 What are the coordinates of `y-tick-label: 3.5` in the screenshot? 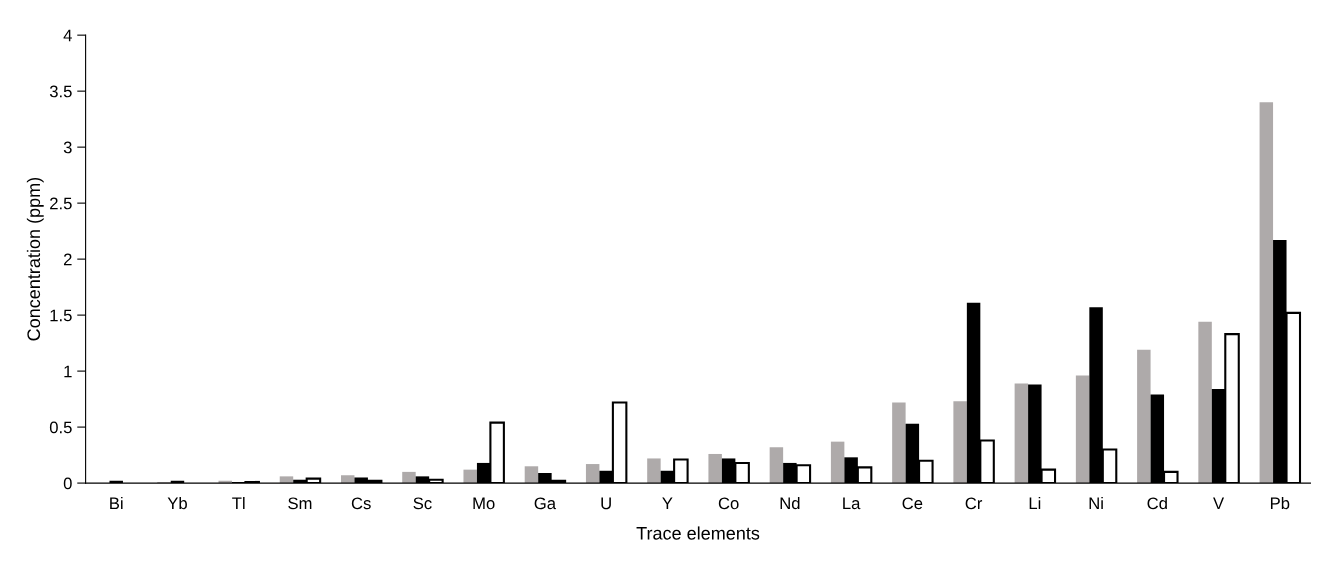 It's located at (60, 91).